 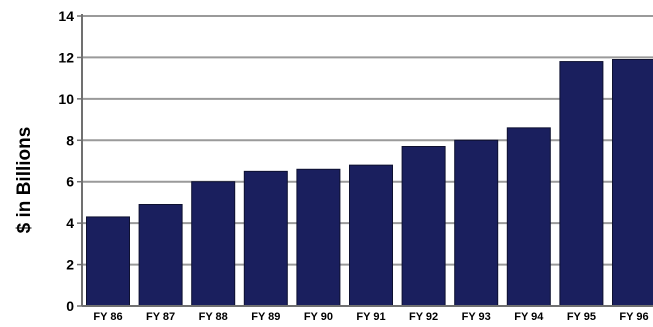 What do you see at coordinates (160, 316) in the screenshot?
I see `x-tick-label-fy-87: FY 87` at bounding box center [160, 316].